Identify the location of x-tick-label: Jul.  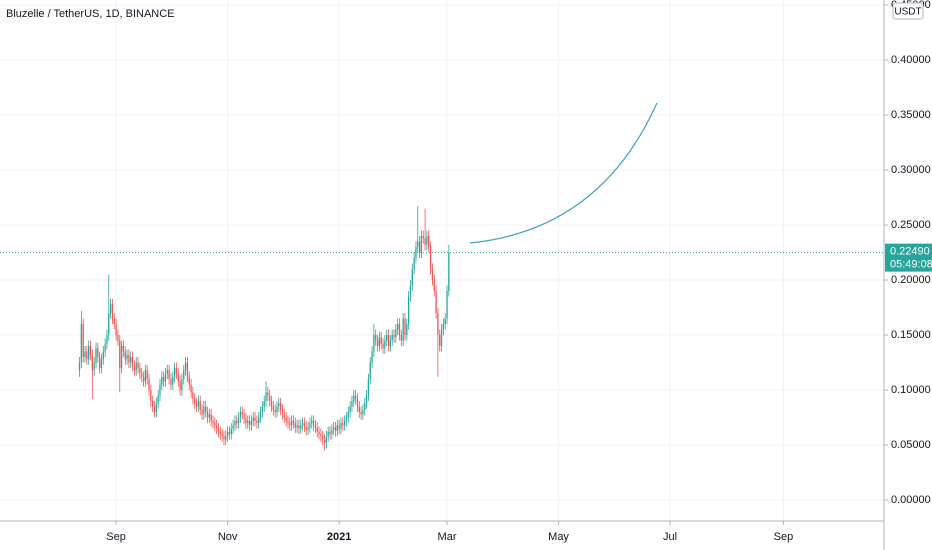
(670, 537).